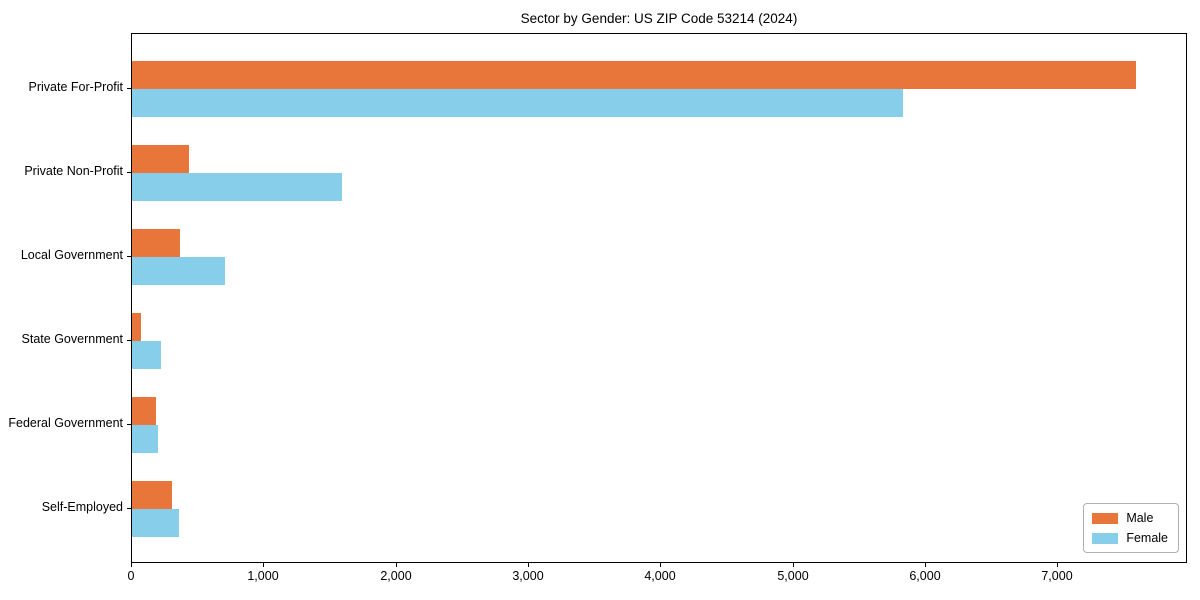 The height and width of the screenshot is (600, 1200). Describe the element at coordinates (160, 159) in the screenshot. I see `bar-male-private-non-profit` at that location.